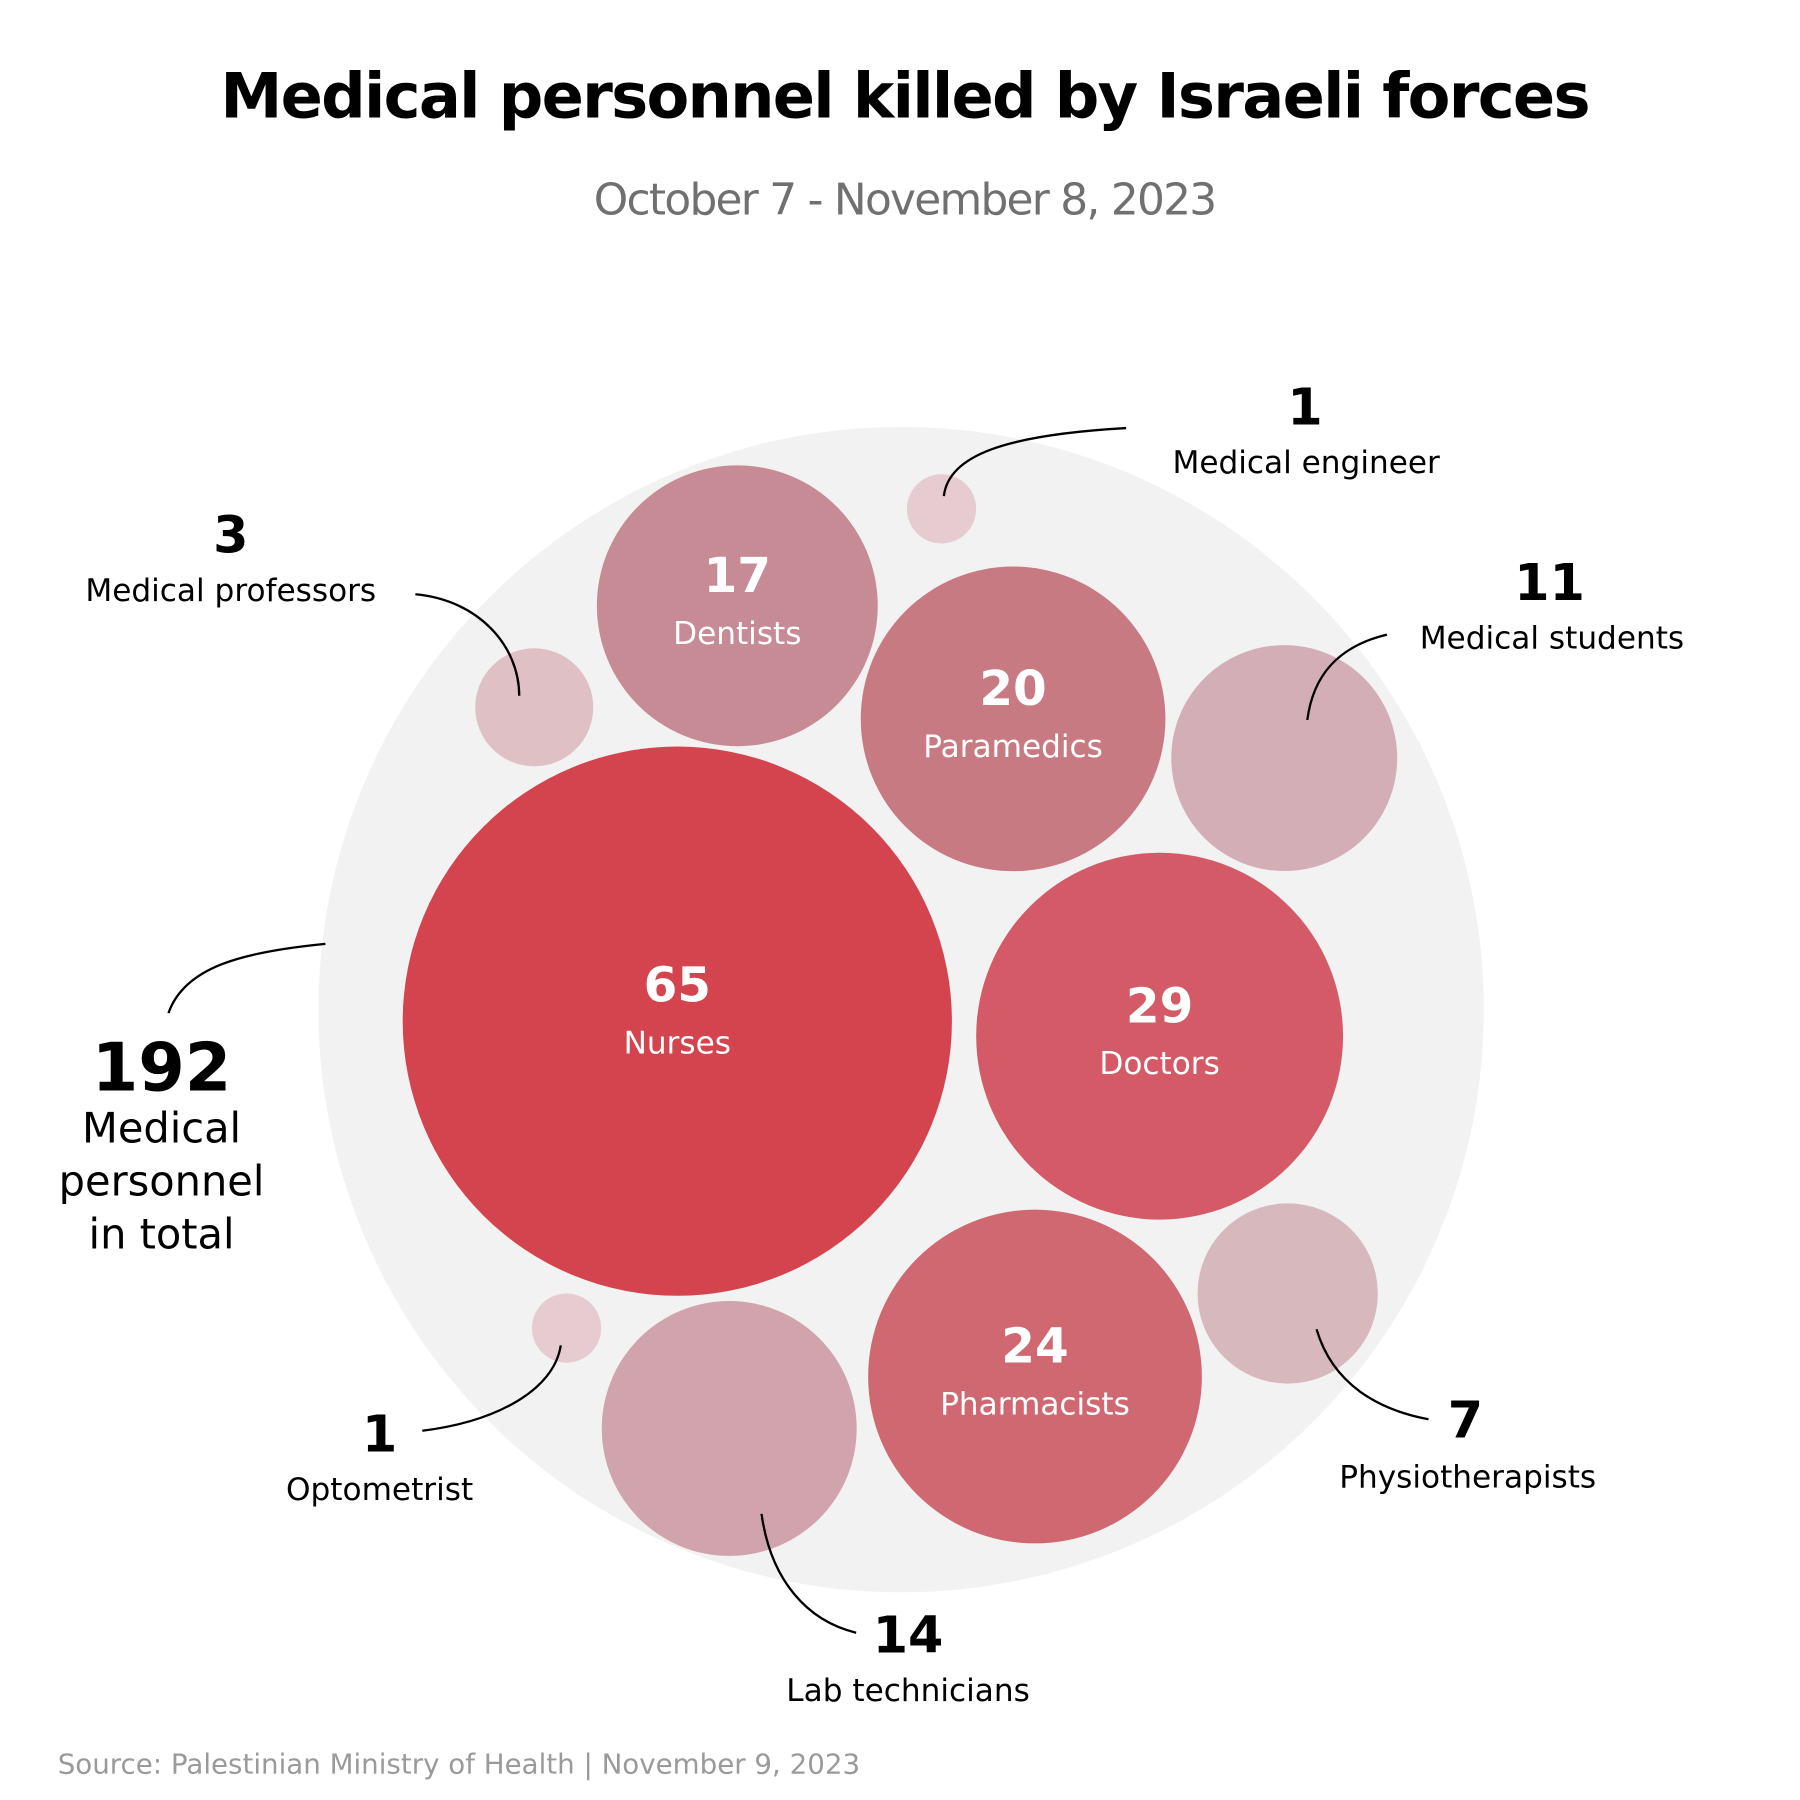 This screenshot has height=1800, width=1800. I want to click on bubble-label: Nurses, so click(677, 1043).